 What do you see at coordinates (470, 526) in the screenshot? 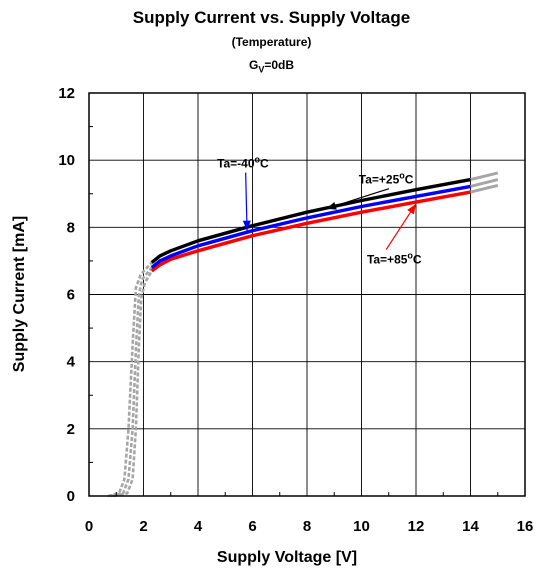
I see `x-tick-label: 14` at bounding box center [470, 526].